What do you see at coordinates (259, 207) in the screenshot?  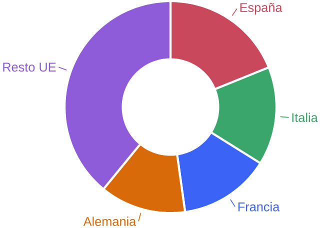 I see `slice-label: Francia` at bounding box center [259, 207].